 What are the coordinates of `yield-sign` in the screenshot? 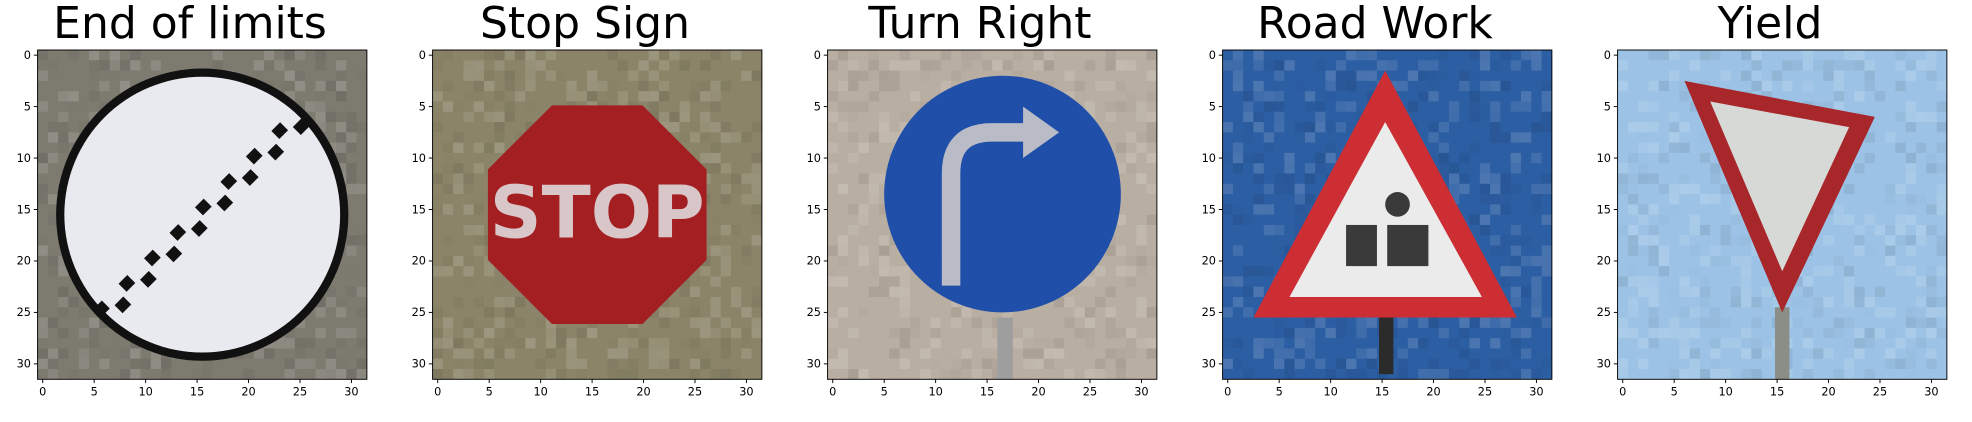 It's located at (1782, 215).